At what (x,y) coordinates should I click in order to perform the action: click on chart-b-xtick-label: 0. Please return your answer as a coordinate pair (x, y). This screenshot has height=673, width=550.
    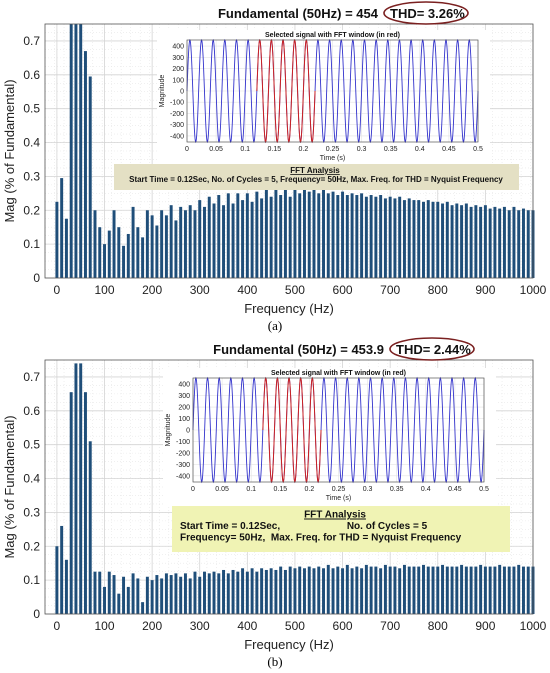
    Looking at the image, I should click on (57, 626).